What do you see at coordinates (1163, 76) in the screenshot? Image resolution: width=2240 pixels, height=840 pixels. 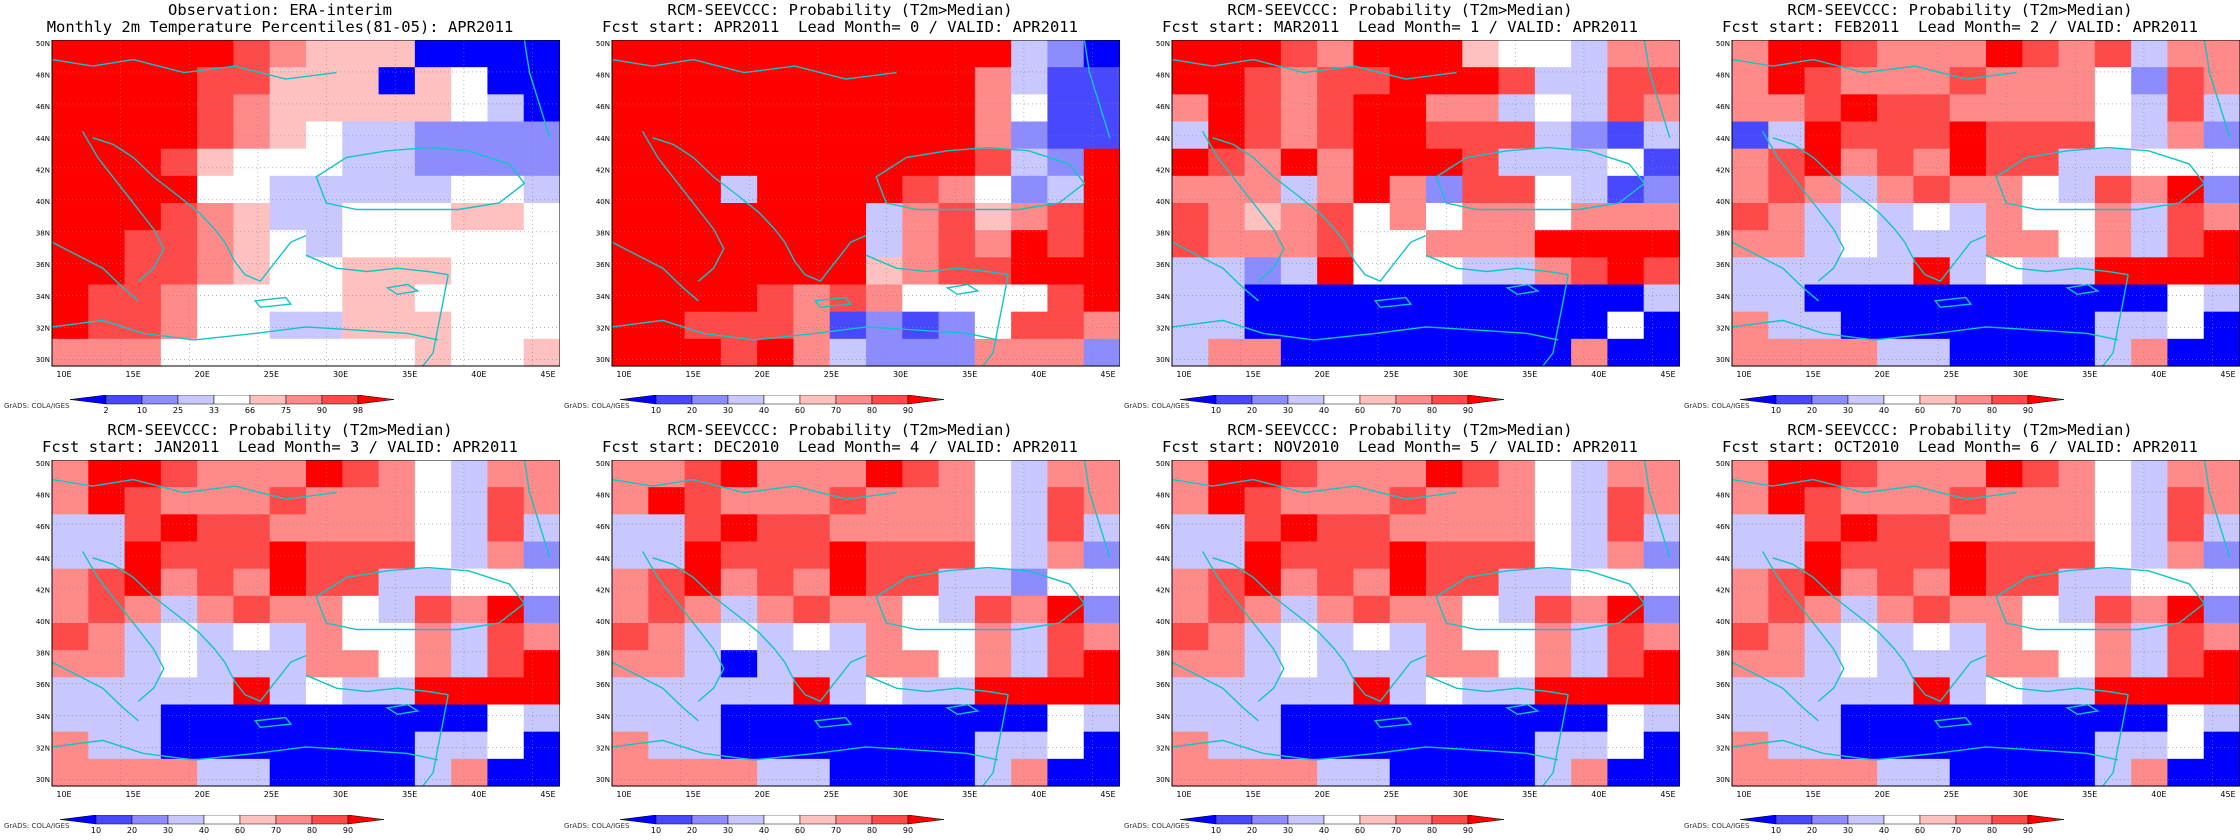 I see `lat-tick-label: 48N` at bounding box center [1163, 76].